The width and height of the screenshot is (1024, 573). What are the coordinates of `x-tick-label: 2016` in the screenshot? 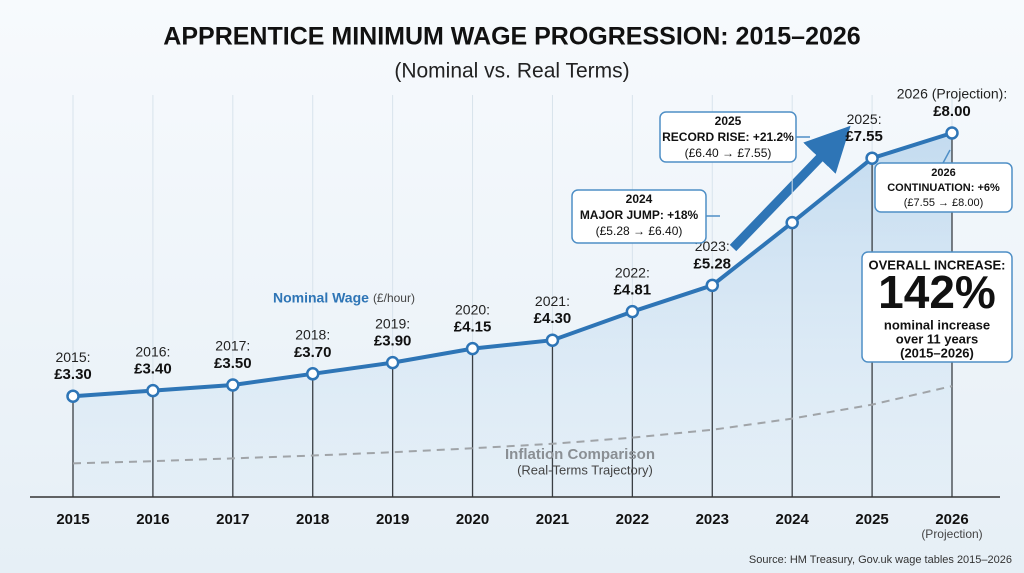 It's located at (152, 519).